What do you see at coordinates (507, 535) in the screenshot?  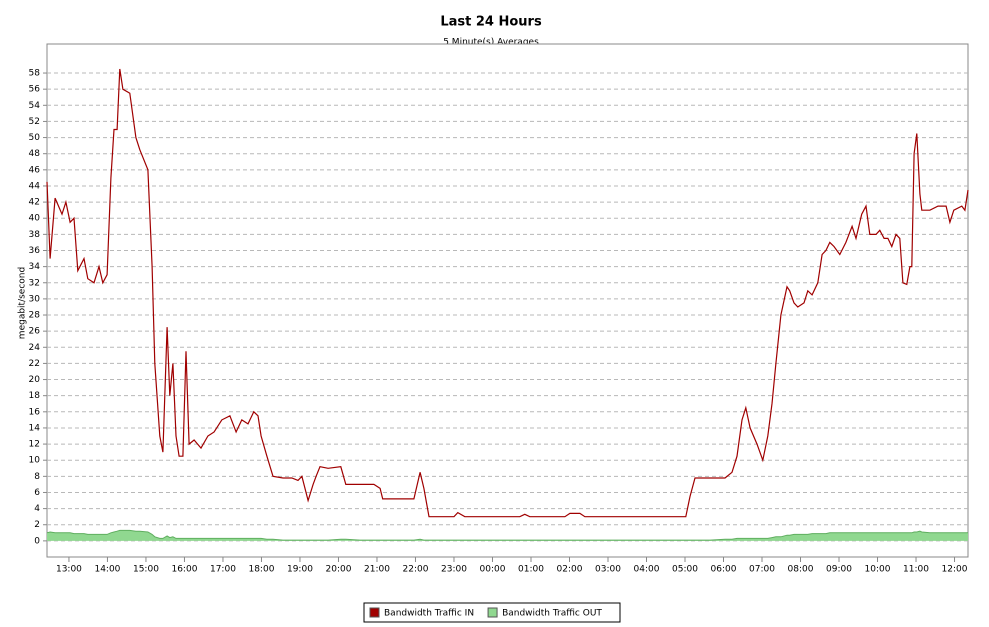 I see `series-area-edge` at bounding box center [507, 535].